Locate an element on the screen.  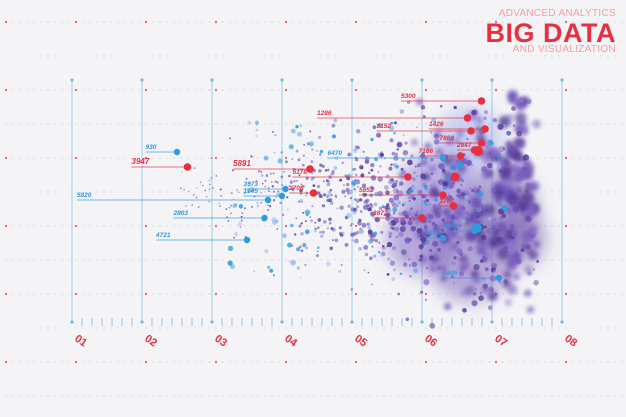
x-tick-label: 04 is located at coordinates (291, 341).